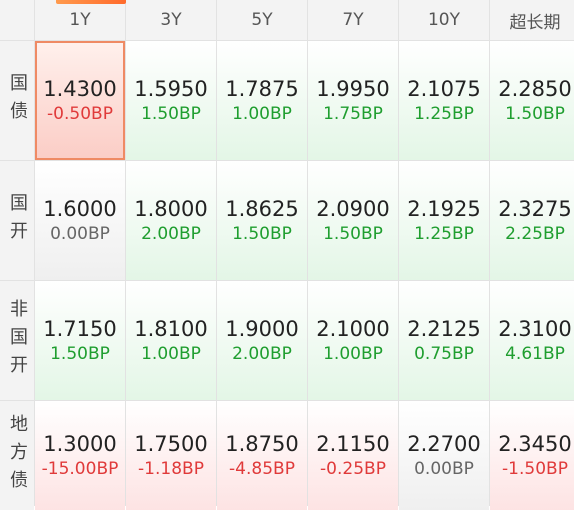 The width and height of the screenshot is (574, 510). Describe the element at coordinates (535, 443) in the screenshot. I see `yield-rate: 2.3450` at that location.